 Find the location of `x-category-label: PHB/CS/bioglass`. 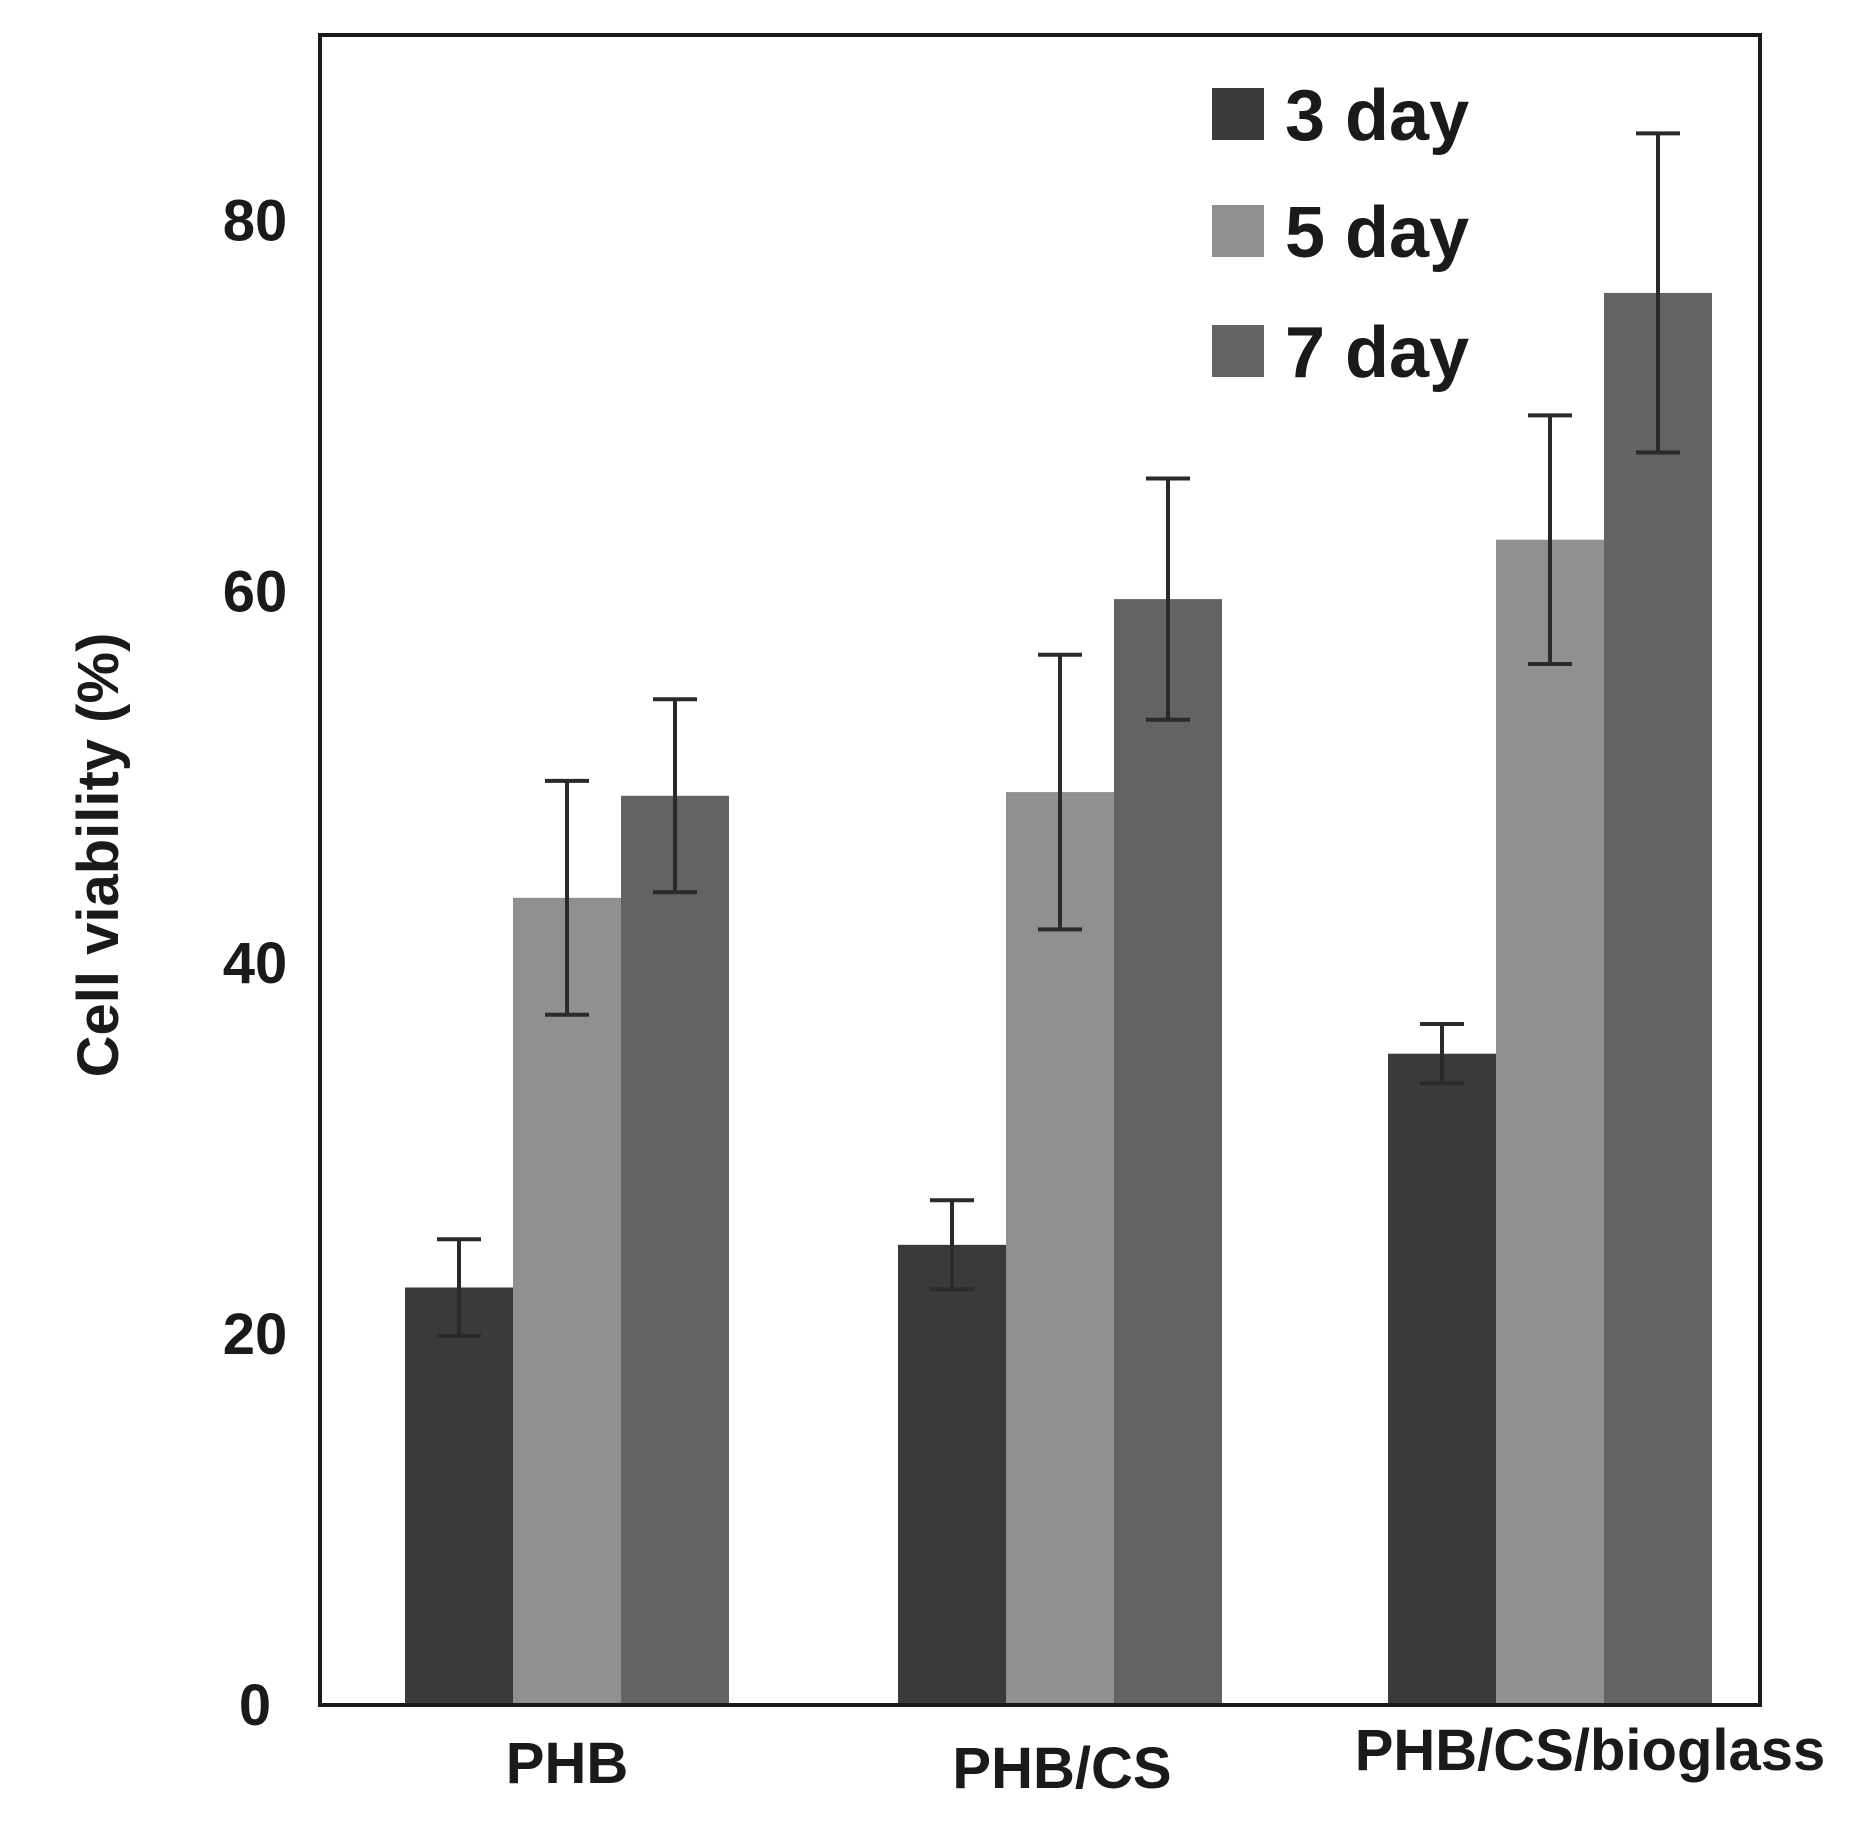

x-category-label: PHB/CS/bioglass is located at coordinates (1590, 1750).